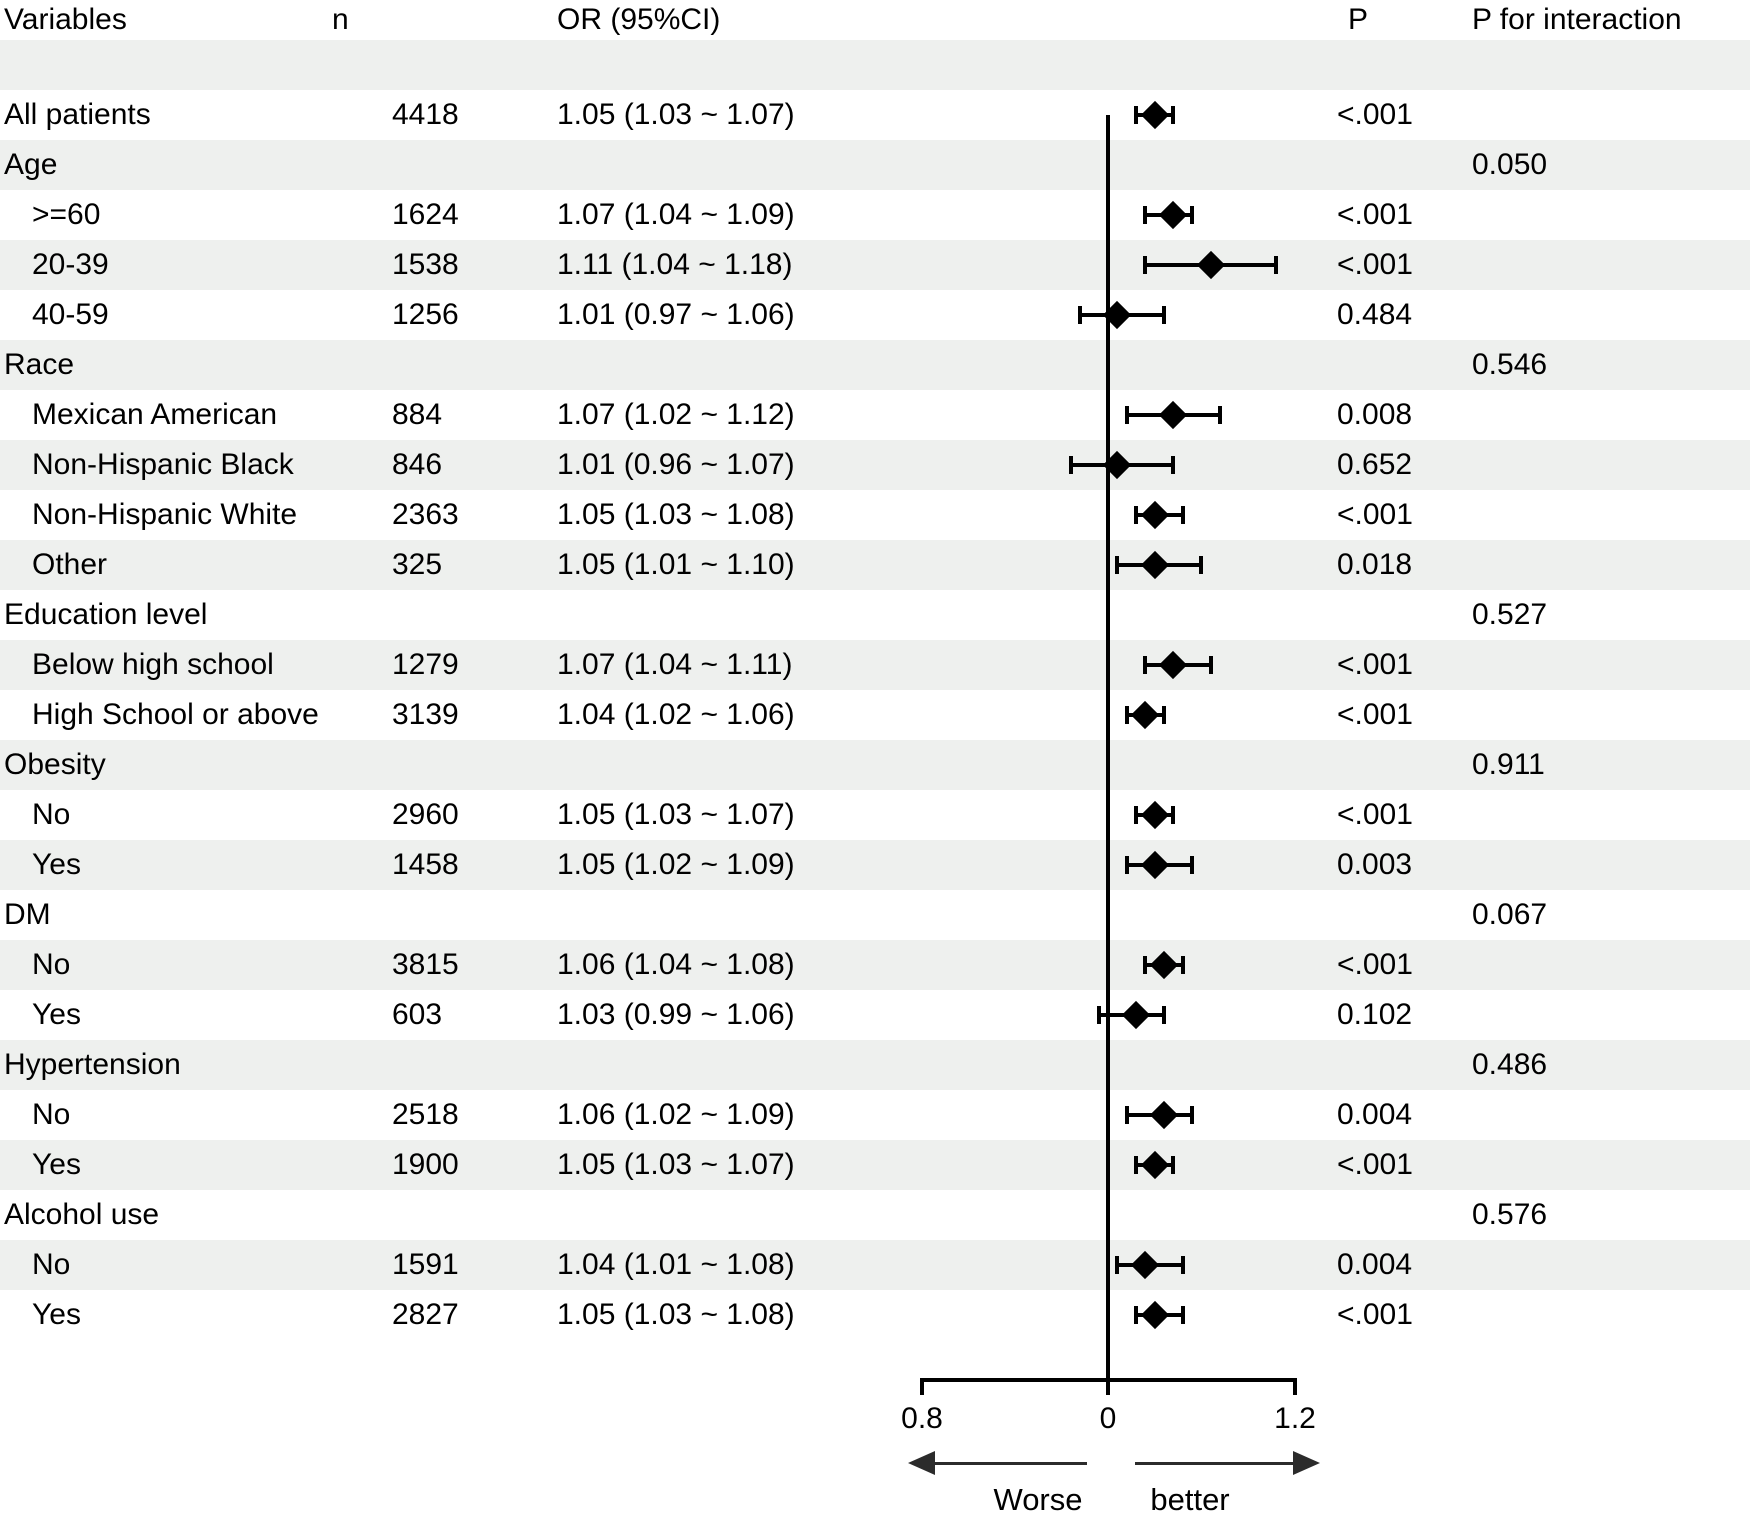  What do you see at coordinates (875, 365) in the screenshot?
I see `table-row: Race 0.546` at bounding box center [875, 365].